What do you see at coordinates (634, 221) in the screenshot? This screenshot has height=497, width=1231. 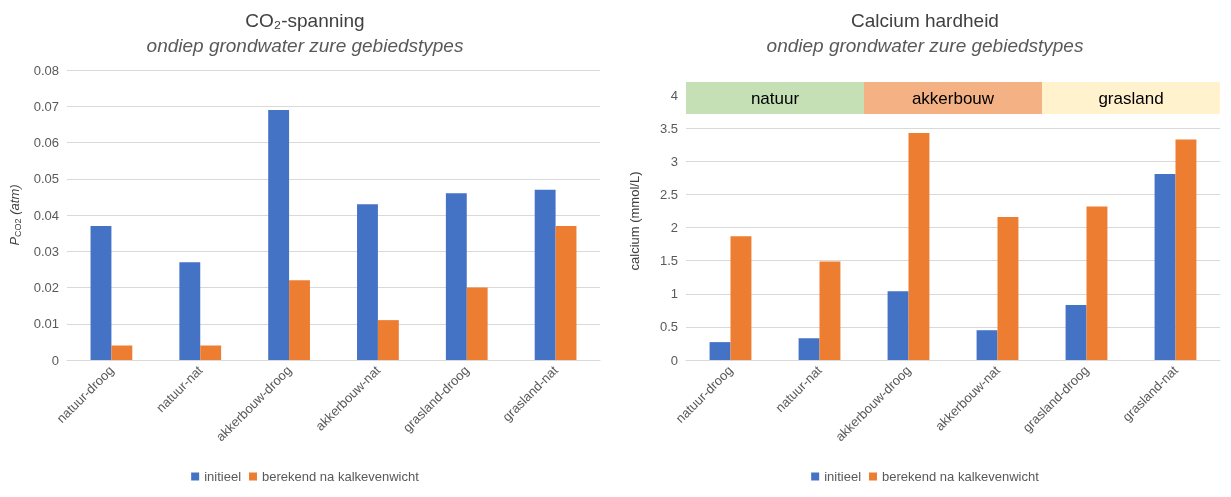 I see `y-axis-title: calcium (mmol/L)` at bounding box center [634, 221].